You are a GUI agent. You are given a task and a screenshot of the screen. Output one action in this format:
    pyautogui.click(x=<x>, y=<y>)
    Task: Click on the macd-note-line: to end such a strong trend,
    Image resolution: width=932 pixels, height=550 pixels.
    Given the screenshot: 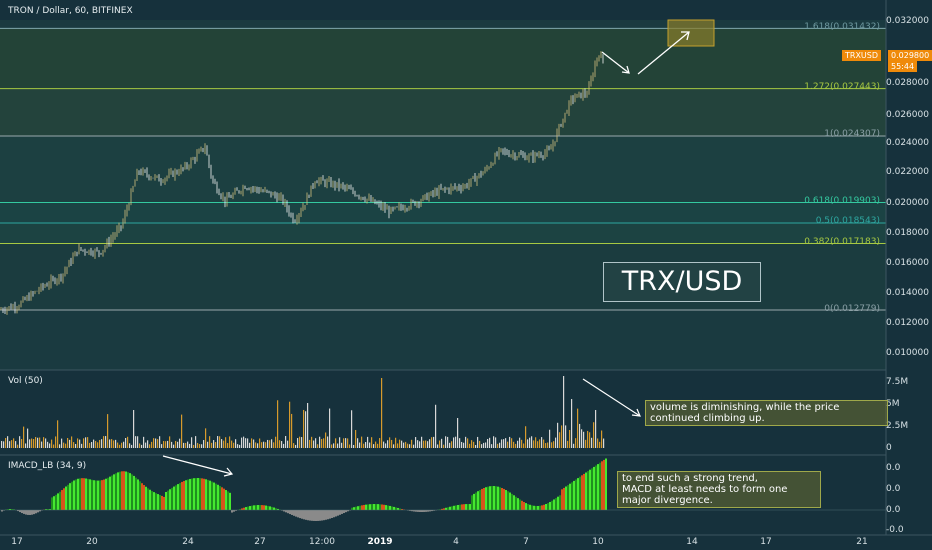 What is the action you would take?
    pyautogui.click(x=690, y=478)
    